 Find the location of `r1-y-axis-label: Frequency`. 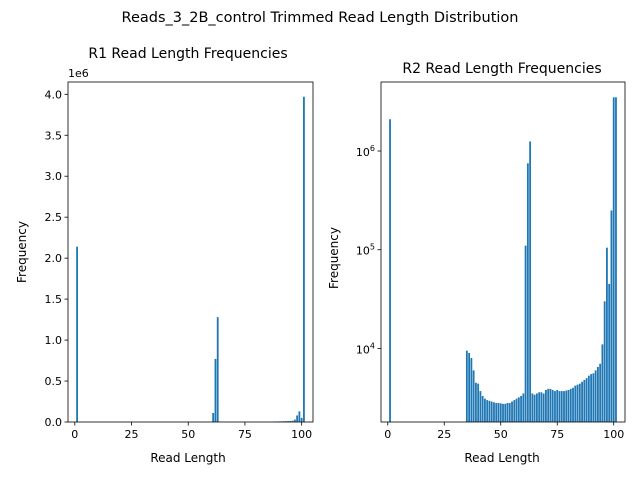

r1-y-axis-label: Frequency is located at coordinates (22, 252).